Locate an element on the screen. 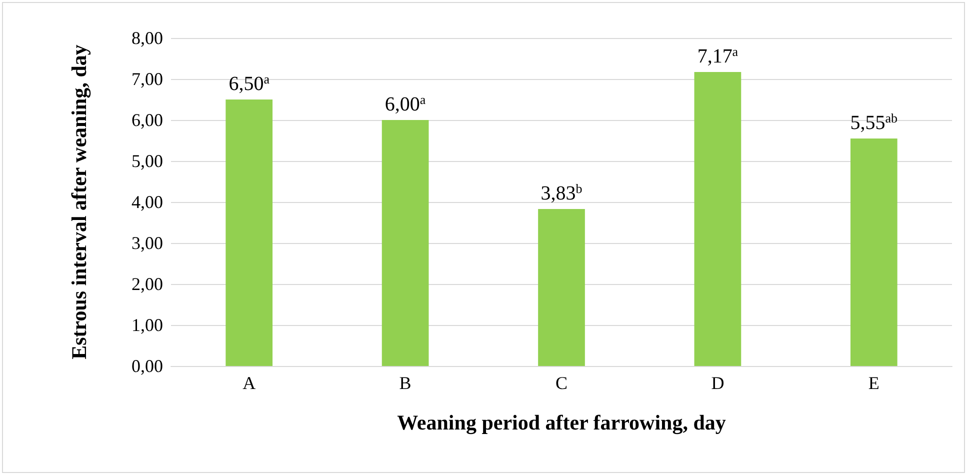 The height and width of the screenshot is (475, 967). y-tick-label: 5,00 is located at coordinates (147, 161).